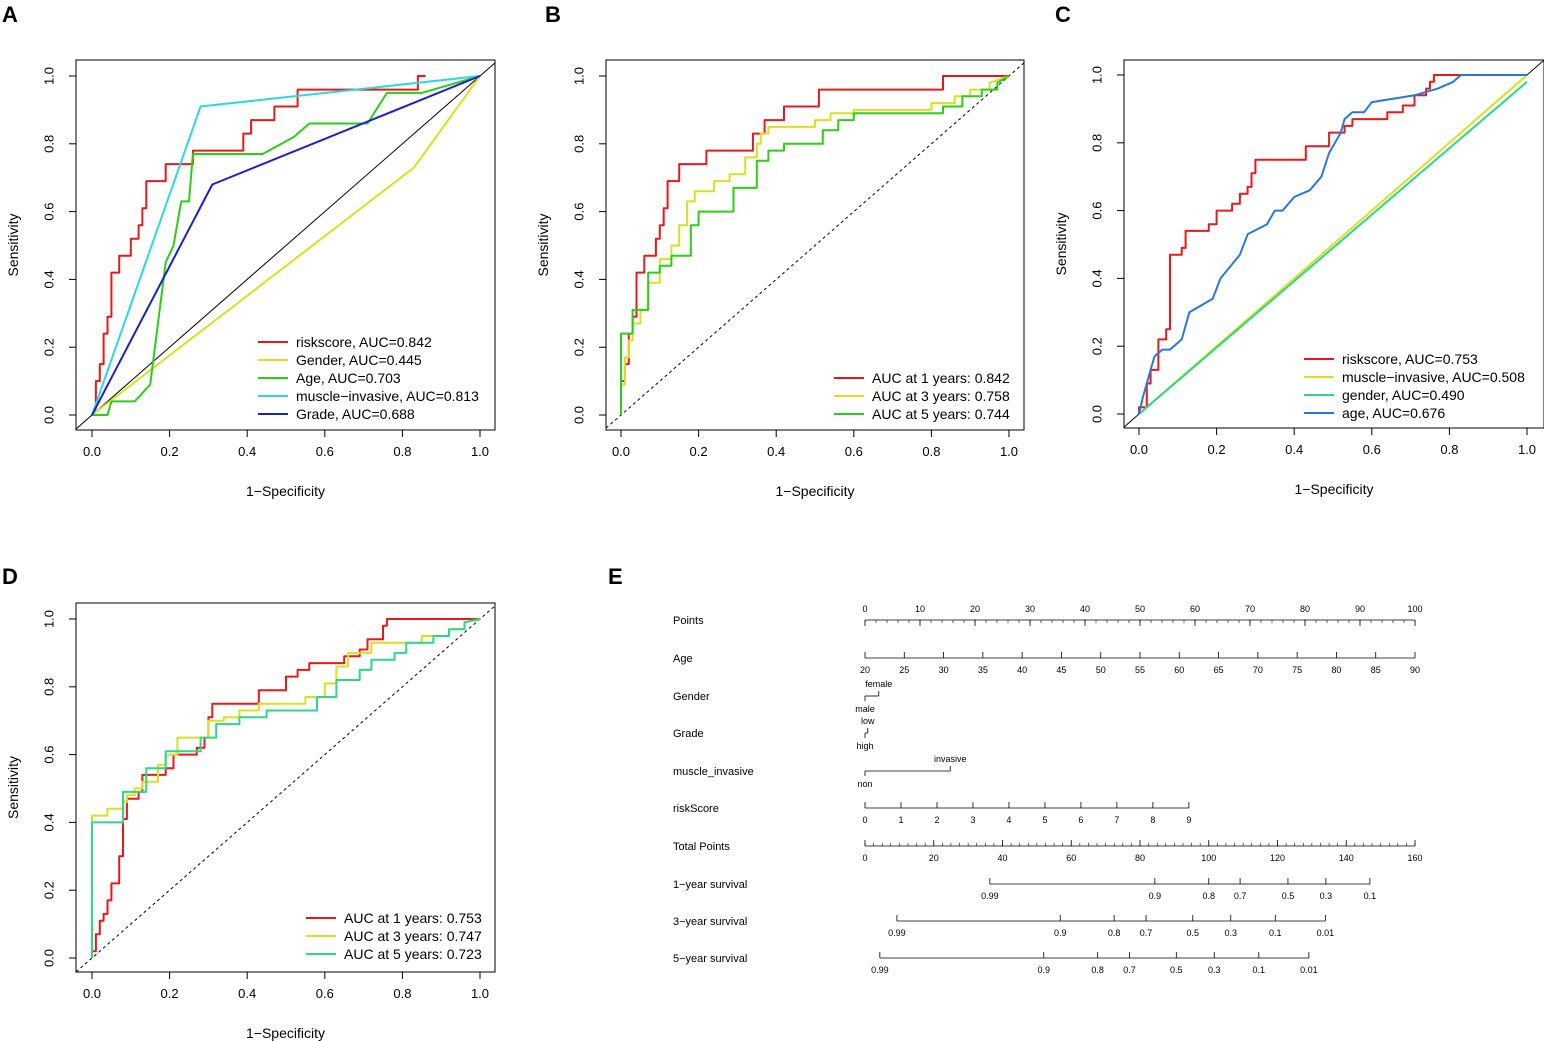 The width and height of the screenshot is (1544, 1041). I want to click on legend-entry: gender, AUC=0.490, so click(1403, 395).